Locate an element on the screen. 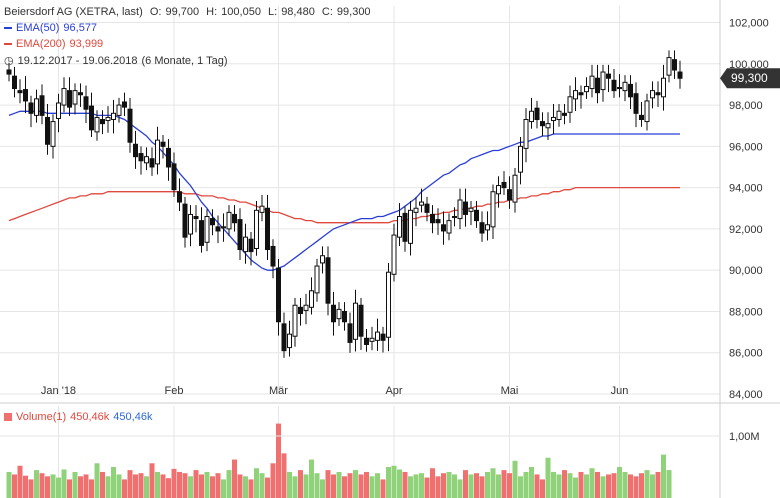 The height and width of the screenshot is (498, 780). volume-badge-label: 450,46k is located at coordinates (753, 1).